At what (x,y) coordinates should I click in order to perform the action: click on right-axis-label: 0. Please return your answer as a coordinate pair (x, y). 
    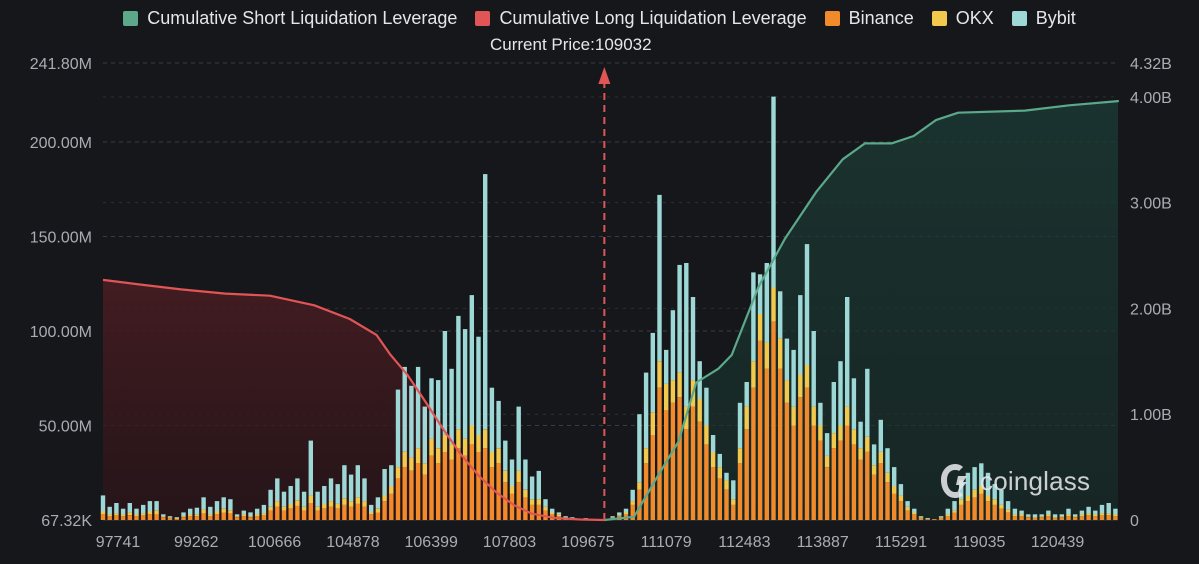
    Looking at the image, I should click on (1134, 521).